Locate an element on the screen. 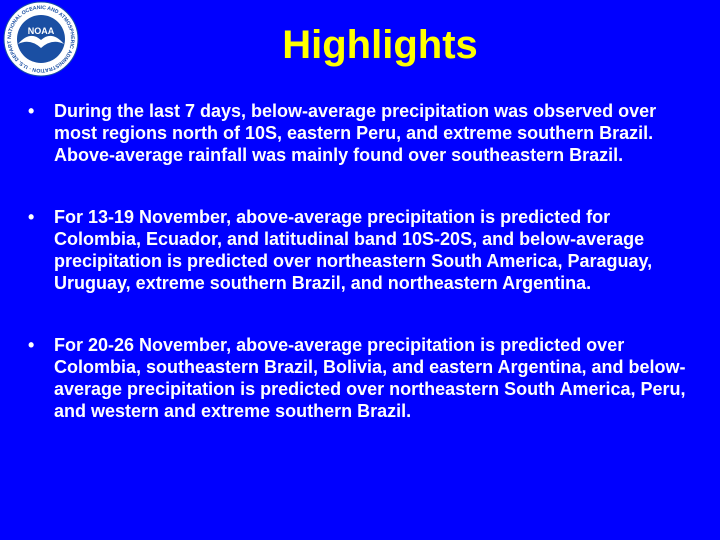  page-title: Highlights is located at coordinates (380, 45).